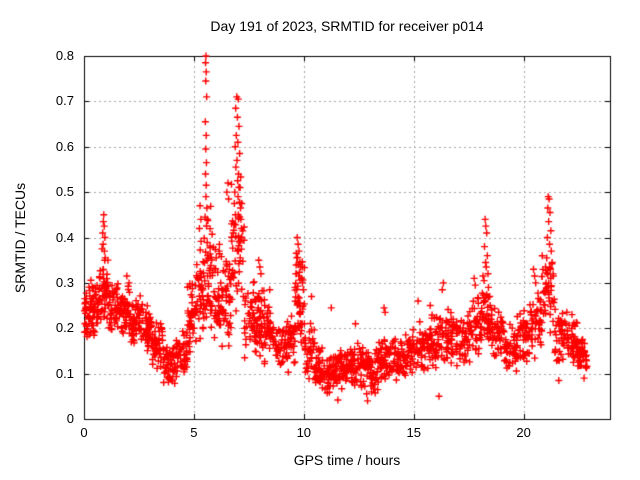 Image resolution: width=640 pixels, height=480 pixels. Describe the element at coordinates (347, 460) in the screenshot. I see `x-axis-label: GPS time / hours` at that location.